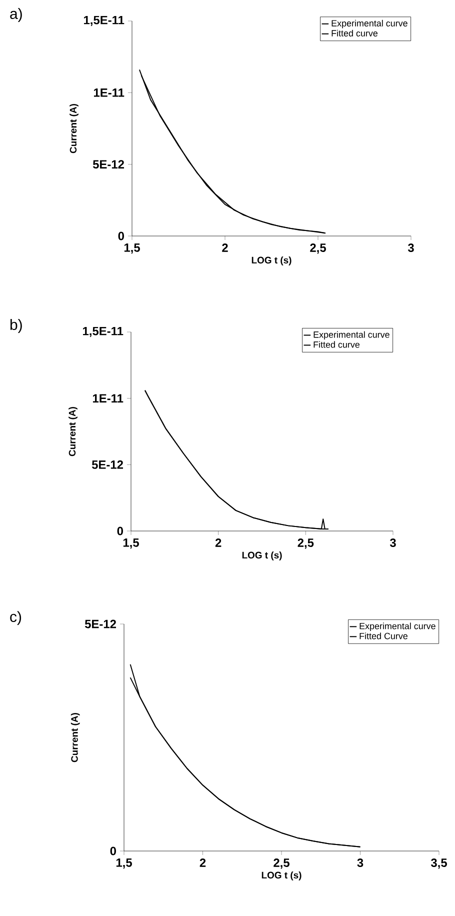 This screenshot has height=916, width=455. What do you see at coordinates (384, 636) in the screenshot?
I see `legend-label: Fitted Curve` at bounding box center [384, 636].